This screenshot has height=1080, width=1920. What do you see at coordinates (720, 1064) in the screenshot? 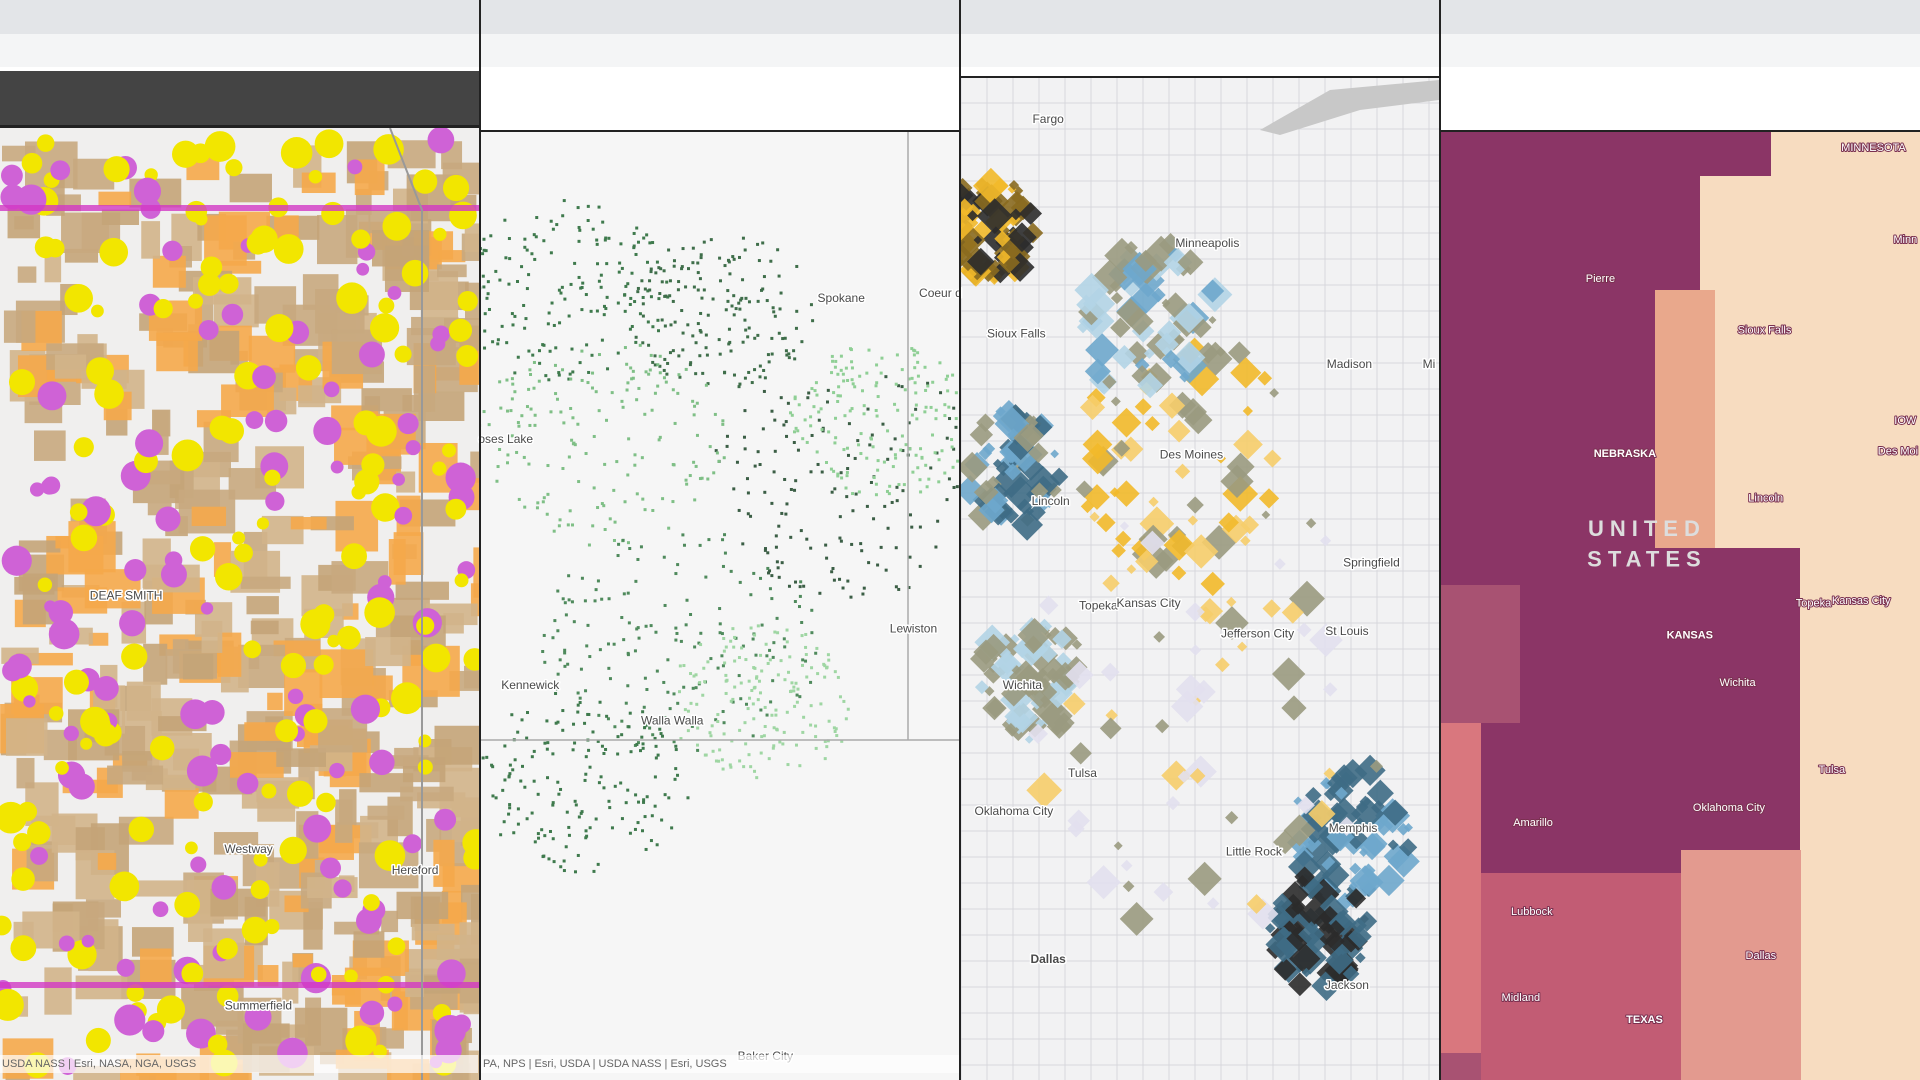
I see `attribution-bg` at bounding box center [720, 1064].